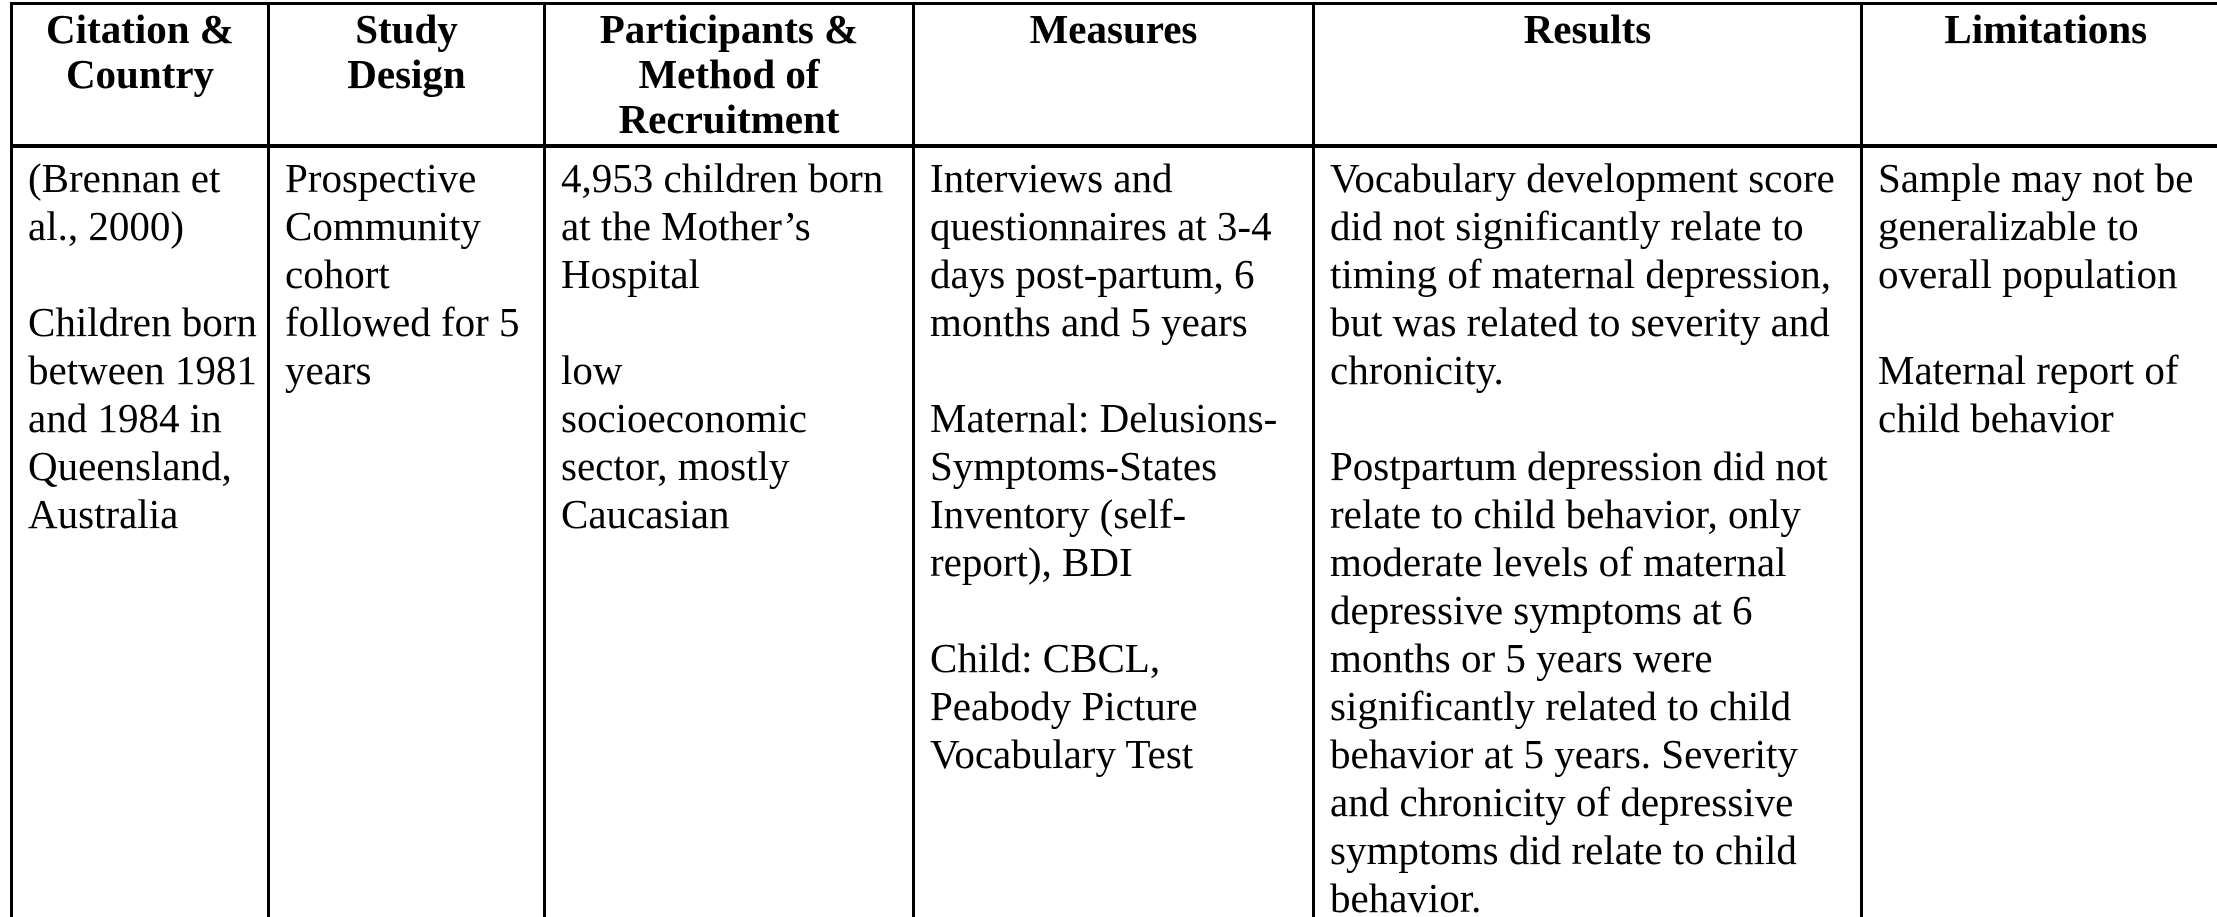 Image resolution: width=2217 pixels, height=917 pixels. I want to click on col-header-measures: Measures, so click(1113, 75).